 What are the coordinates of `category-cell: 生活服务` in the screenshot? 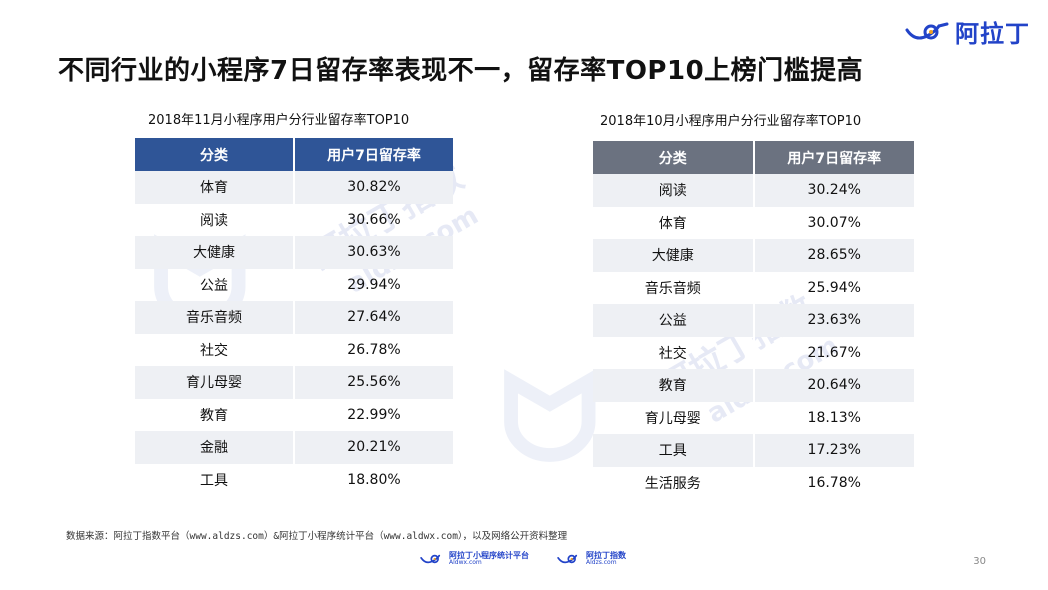 It's located at (672, 483).